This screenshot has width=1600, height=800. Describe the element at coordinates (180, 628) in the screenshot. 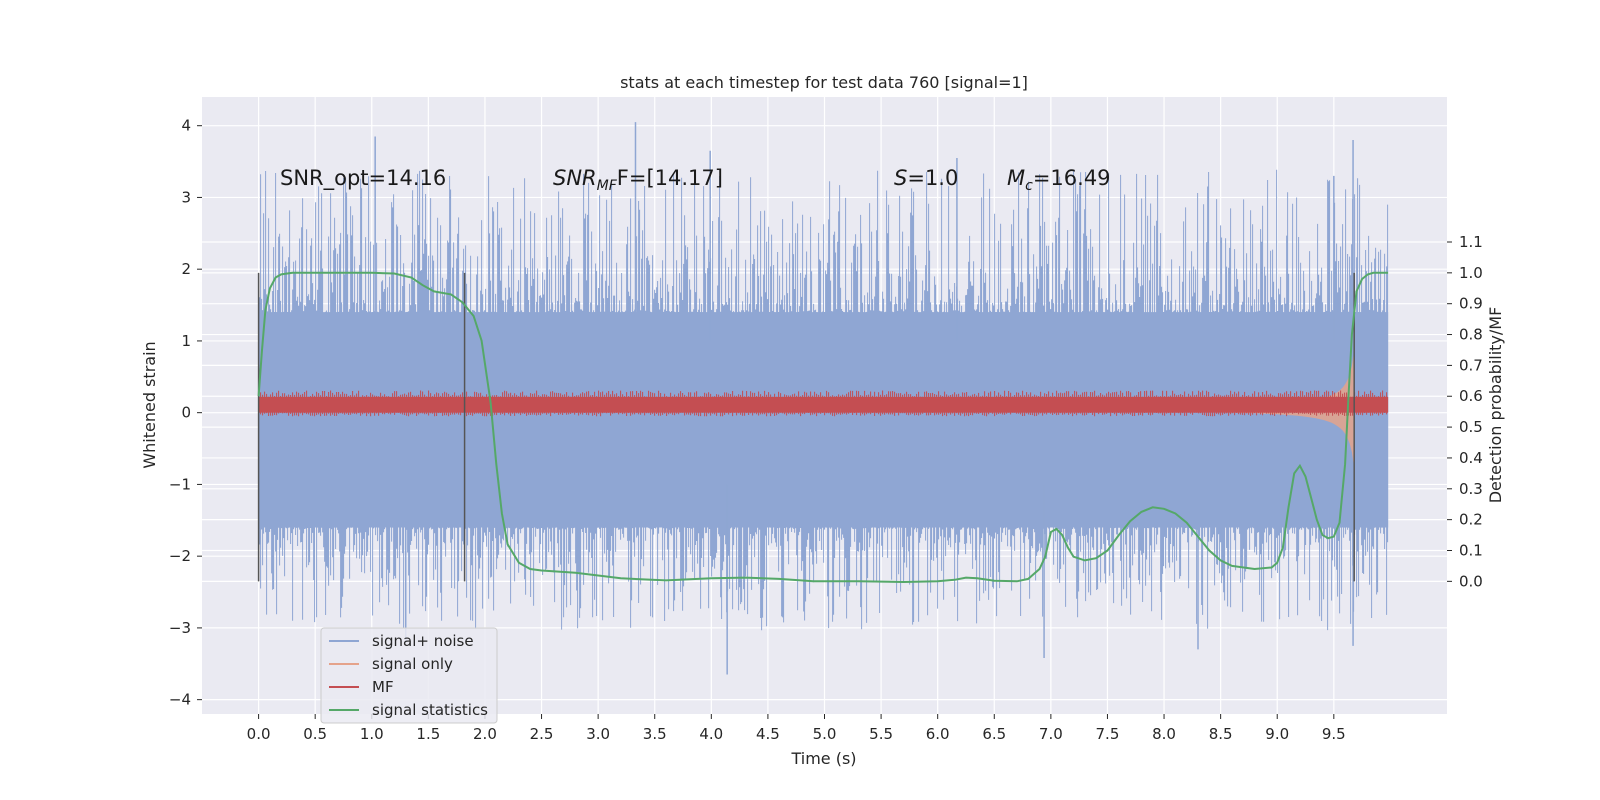

I see `y-tick-label-1: −3` at that location.